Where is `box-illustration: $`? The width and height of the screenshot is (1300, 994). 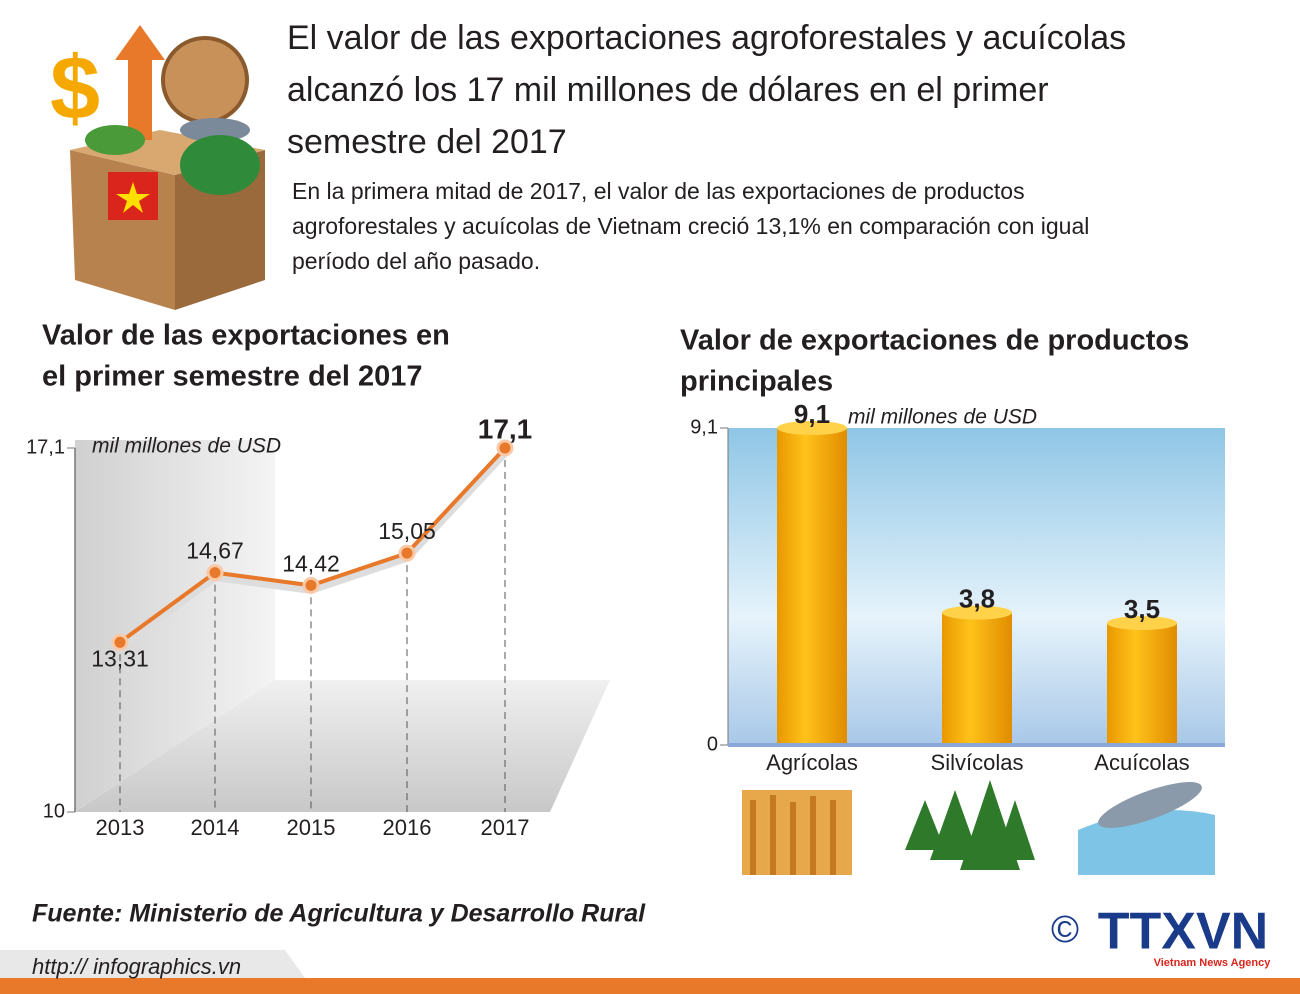
box-illustration: $ is located at coordinates (157, 167).